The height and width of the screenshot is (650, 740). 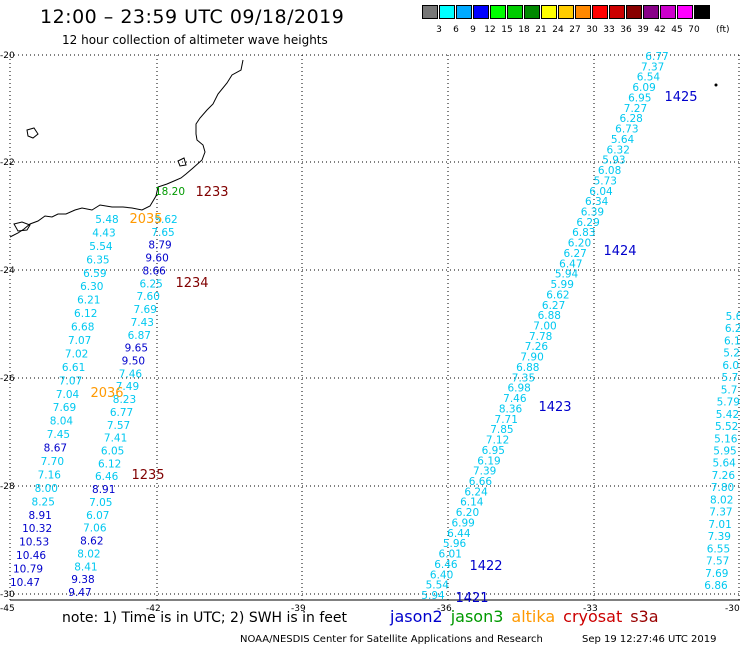 What do you see at coordinates (716, 85) in the screenshot?
I see `island-dot` at bounding box center [716, 85].